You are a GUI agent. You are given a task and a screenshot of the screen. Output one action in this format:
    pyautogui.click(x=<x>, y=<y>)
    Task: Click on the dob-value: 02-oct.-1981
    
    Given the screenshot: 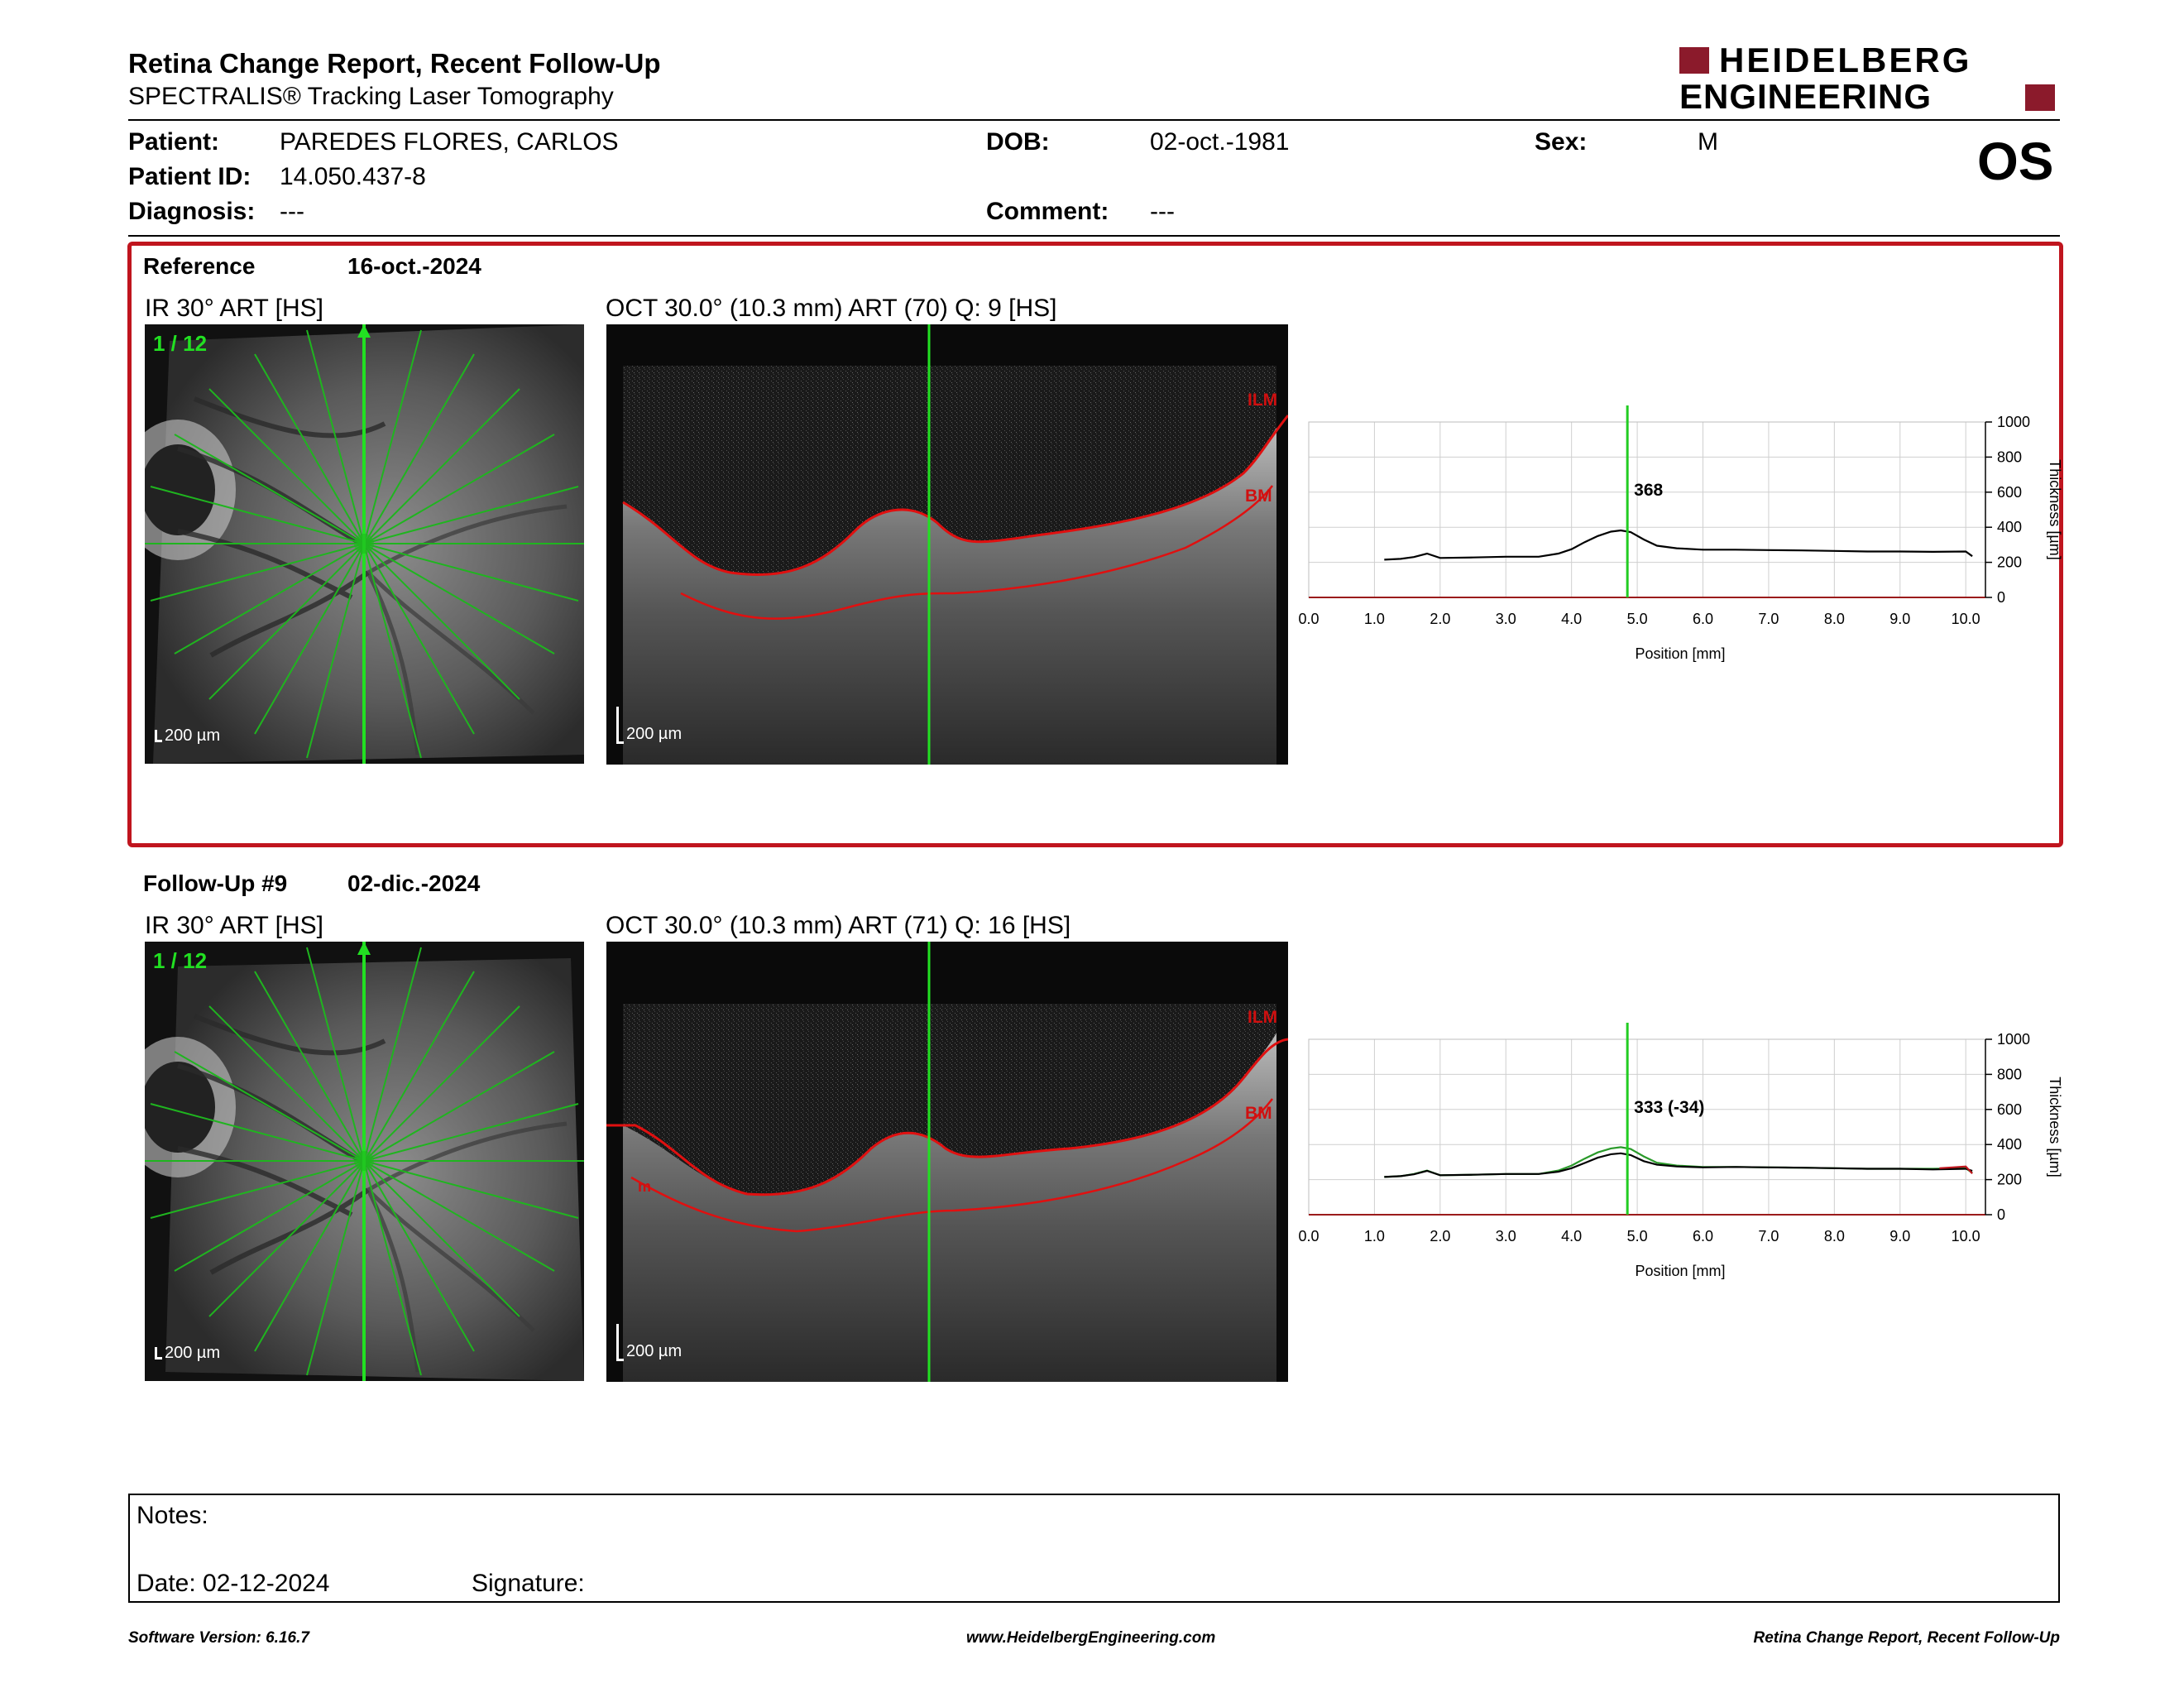 What is the action you would take?
    pyautogui.click(x=1220, y=142)
    